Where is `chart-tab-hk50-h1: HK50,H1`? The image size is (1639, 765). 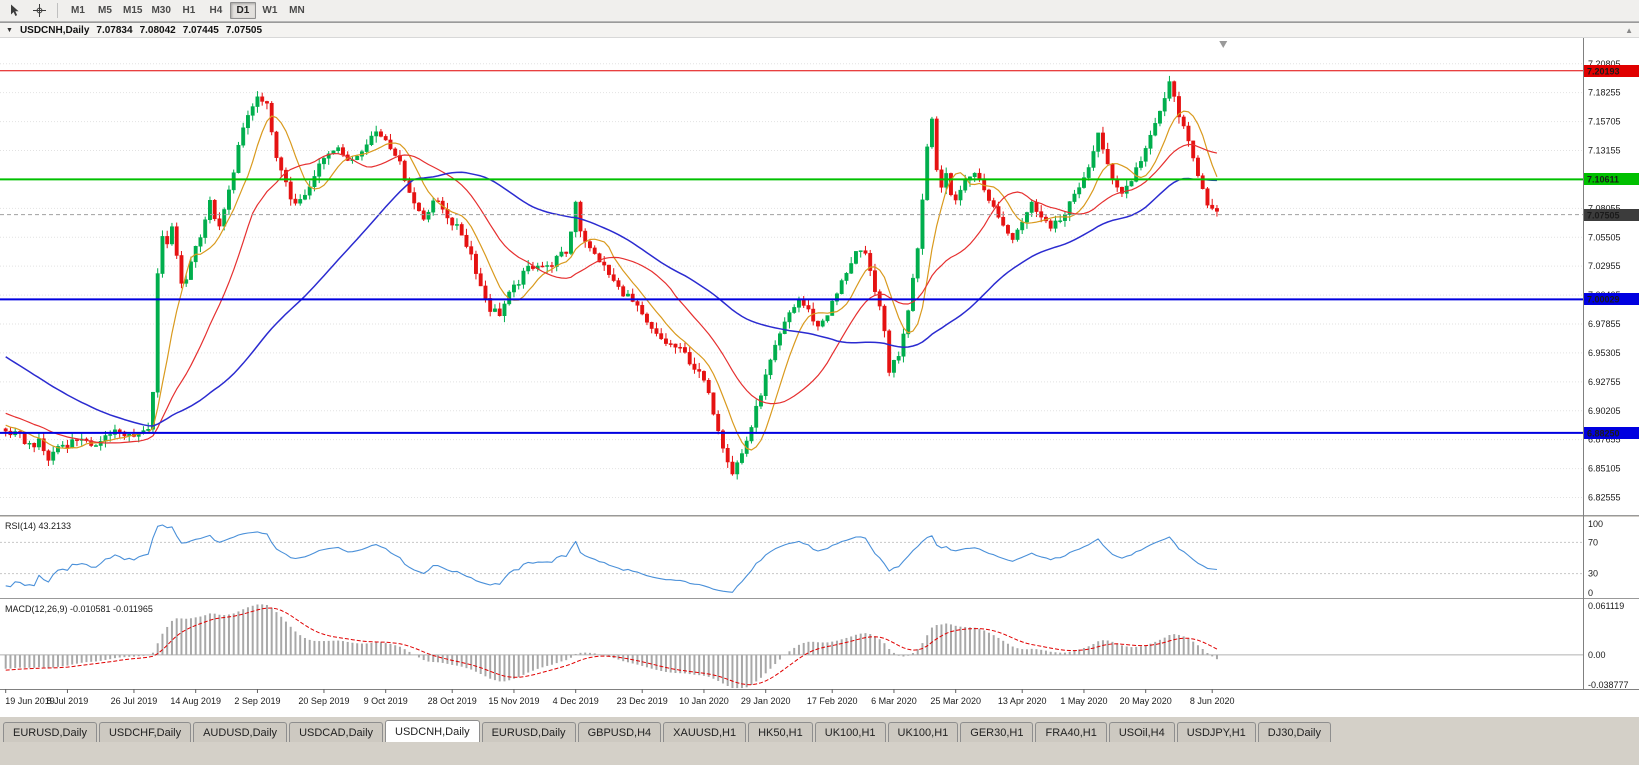 chart-tab-hk50-h1: HK50,H1 is located at coordinates (780, 732).